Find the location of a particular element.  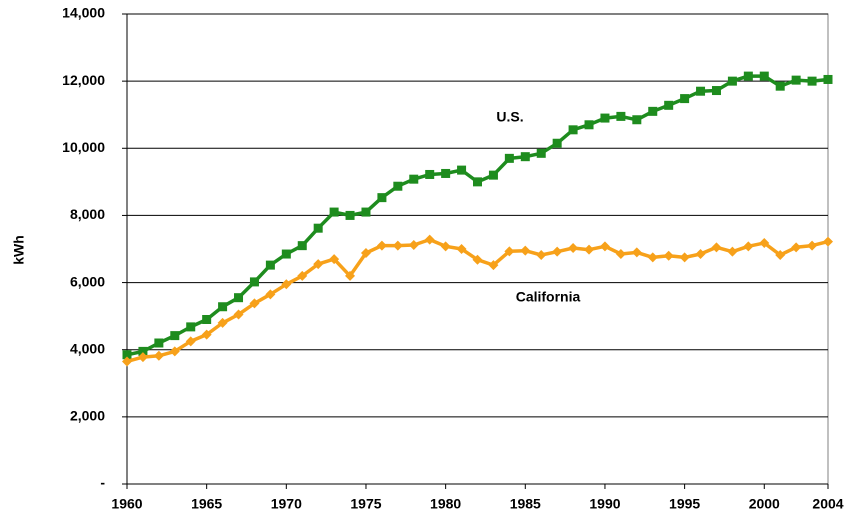

y-tick-label: 4,000 is located at coordinates (87, 348).